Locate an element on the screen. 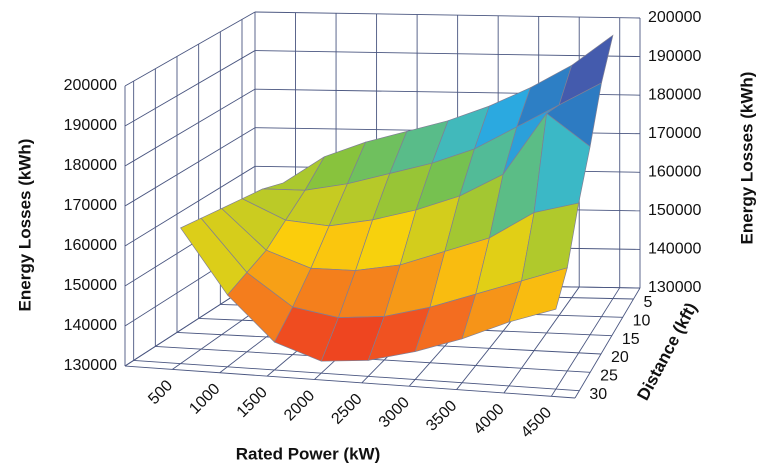 The width and height of the screenshot is (762, 476). y-tick-label: 140000 is located at coordinates (90, 325).